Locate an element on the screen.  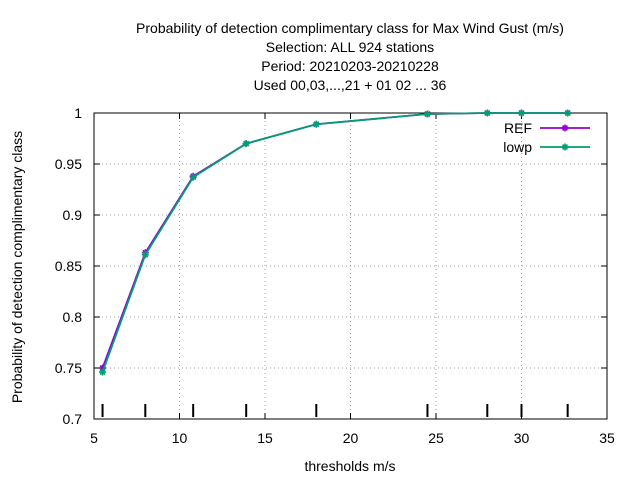
legend-marker-lowp is located at coordinates (565, 147).